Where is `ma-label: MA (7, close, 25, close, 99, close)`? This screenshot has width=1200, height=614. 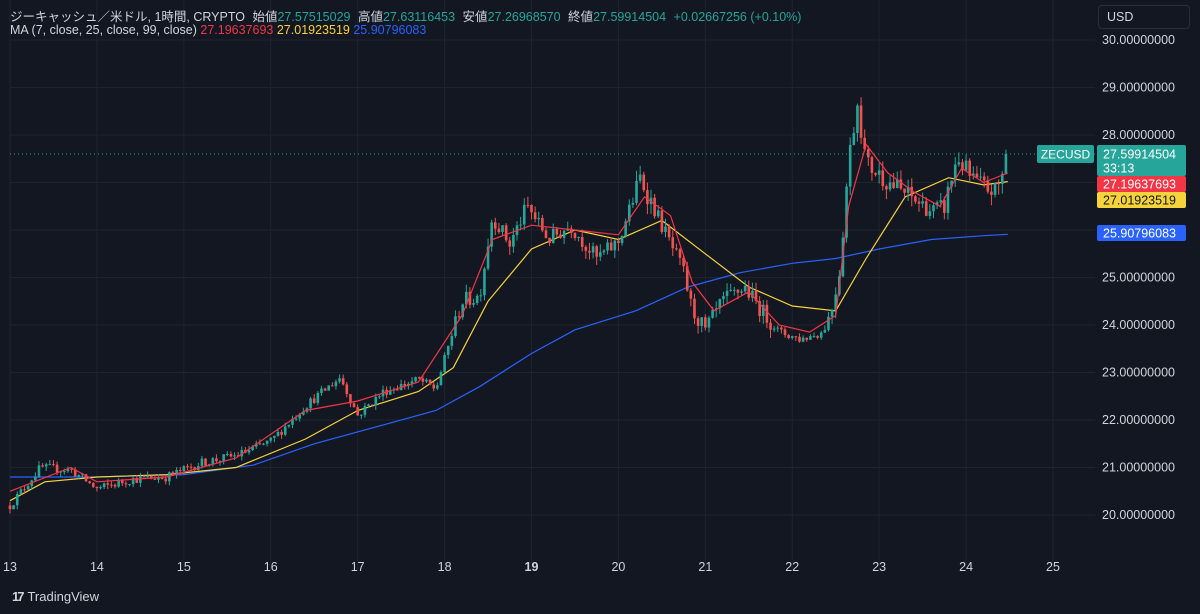
ma-label: MA (7, close, 25, close, 99, close) is located at coordinates (103, 30).